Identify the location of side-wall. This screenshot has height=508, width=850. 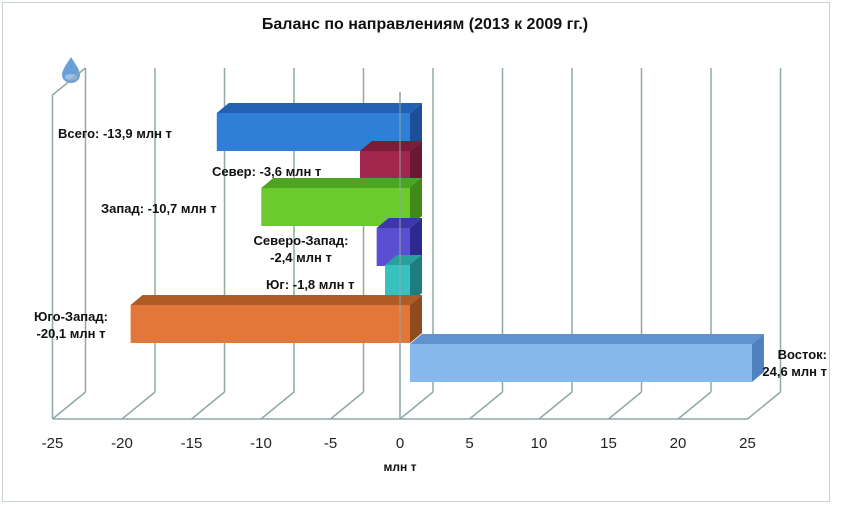
(68, 243).